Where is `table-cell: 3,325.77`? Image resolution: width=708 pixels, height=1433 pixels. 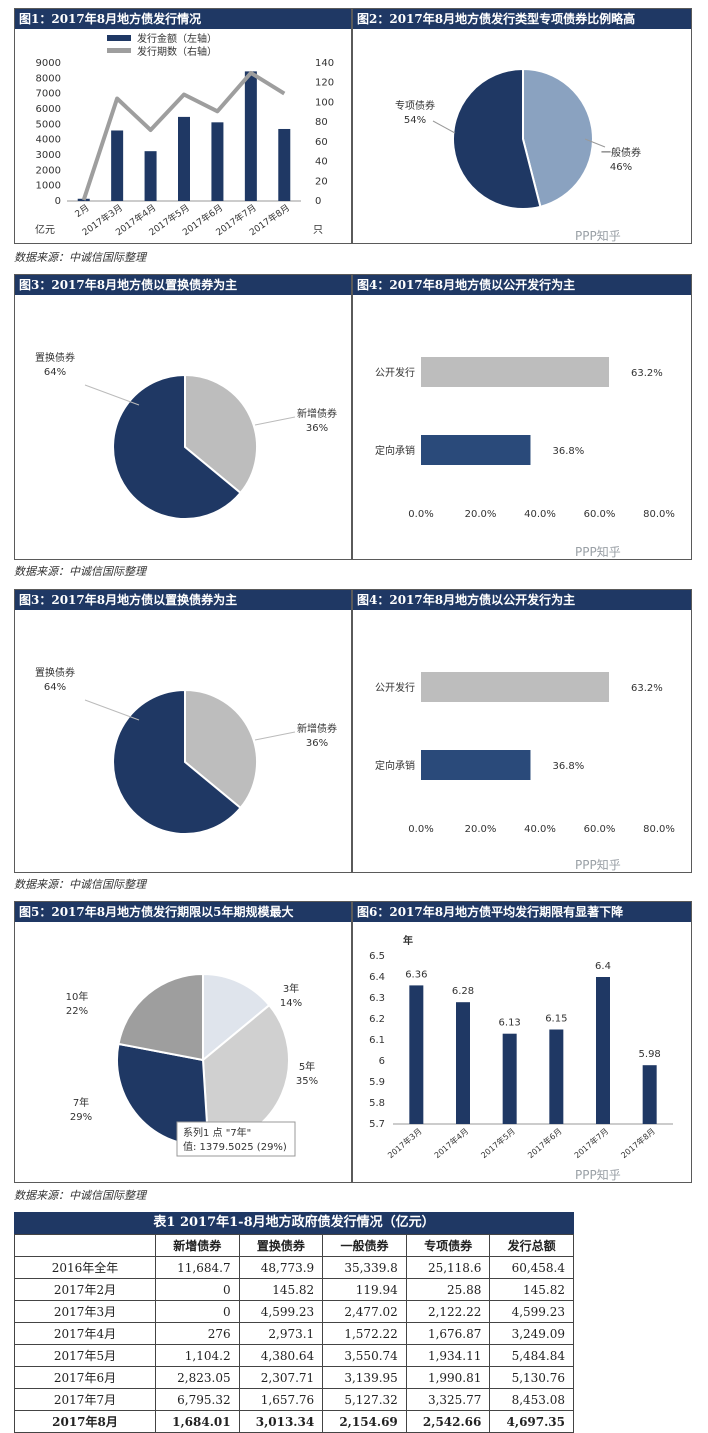
table-cell: 3,325.77 is located at coordinates (448, 1399).